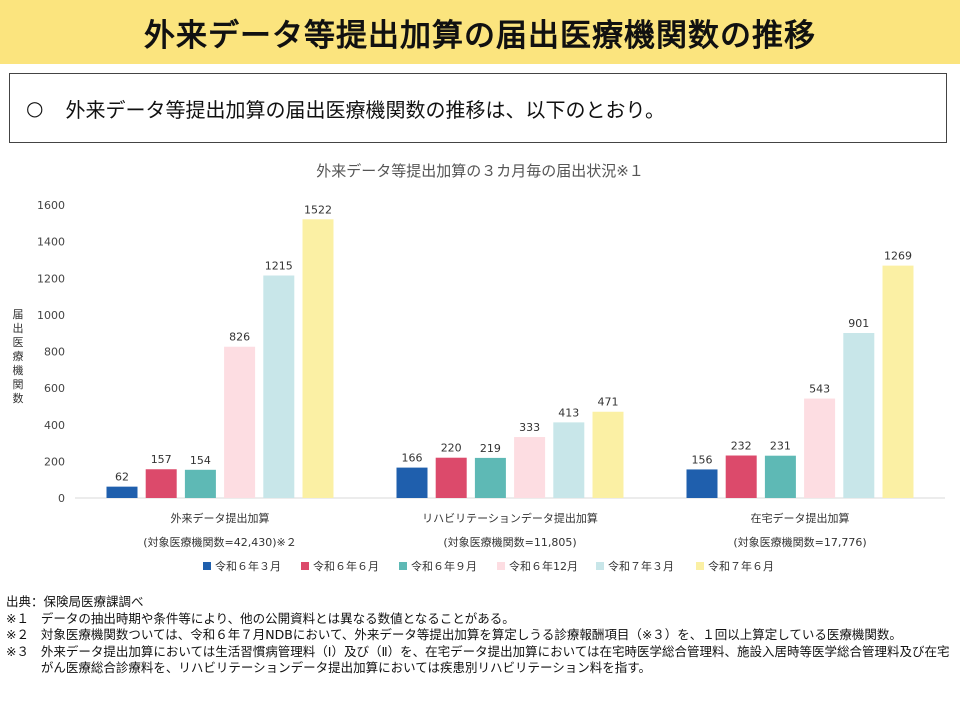 The height and width of the screenshot is (720, 960). What do you see at coordinates (51, 205) in the screenshot?
I see `y-tick-label: 1600` at bounding box center [51, 205].